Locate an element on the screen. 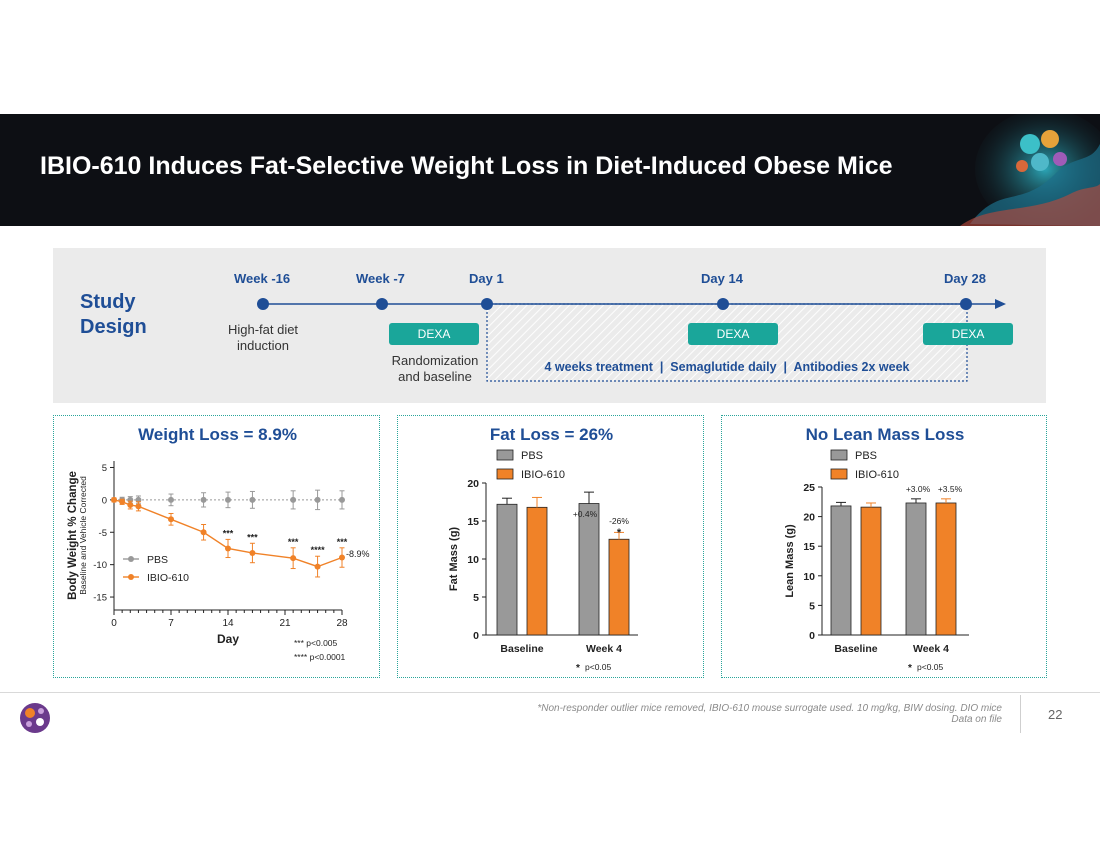 Image resolution: width=1100 pixels, height=849 pixels. y-tick-label: -10 is located at coordinates (100, 565).